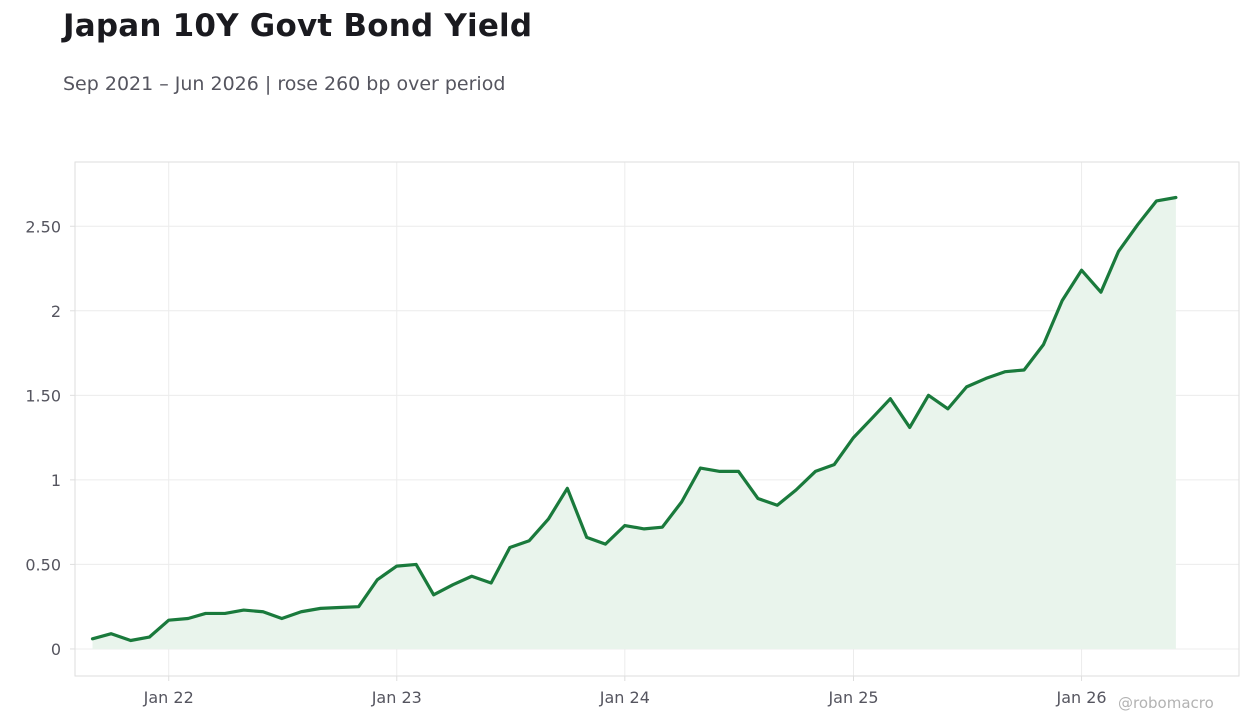 The image size is (1260, 728). What do you see at coordinates (1080, 697) in the screenshot?
I see `x-tick-label: Jan 26` at bounding box center [1080, 697].